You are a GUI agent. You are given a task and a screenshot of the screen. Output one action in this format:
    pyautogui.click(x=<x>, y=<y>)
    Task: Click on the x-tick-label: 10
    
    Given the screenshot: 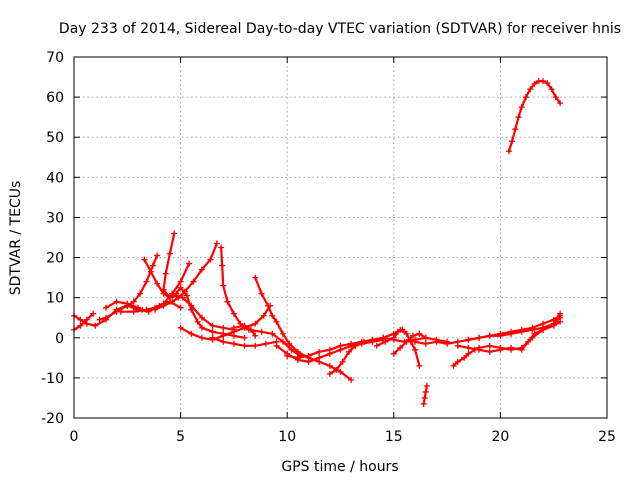 What is the action you would take?
    pyautogui.click(x=287, y=437)
    